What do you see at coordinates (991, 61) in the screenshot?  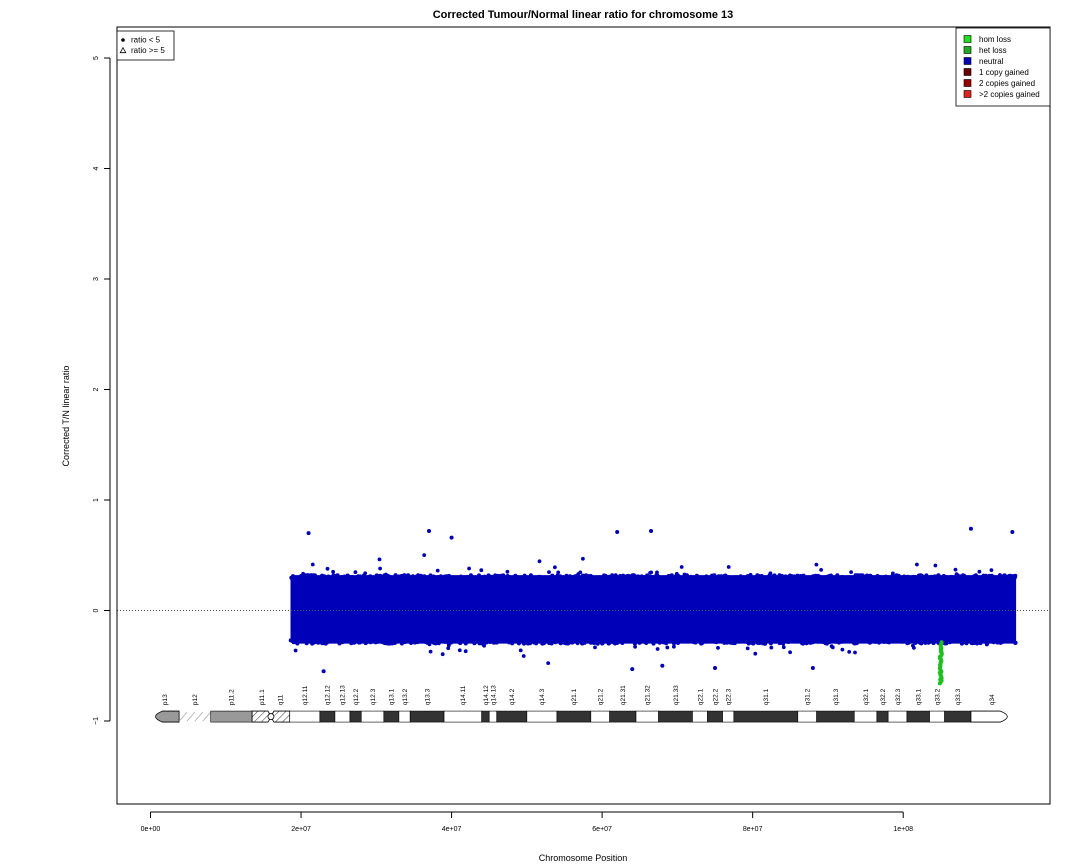 I see `svg-text: neutral` at bounding box center [991, 61].